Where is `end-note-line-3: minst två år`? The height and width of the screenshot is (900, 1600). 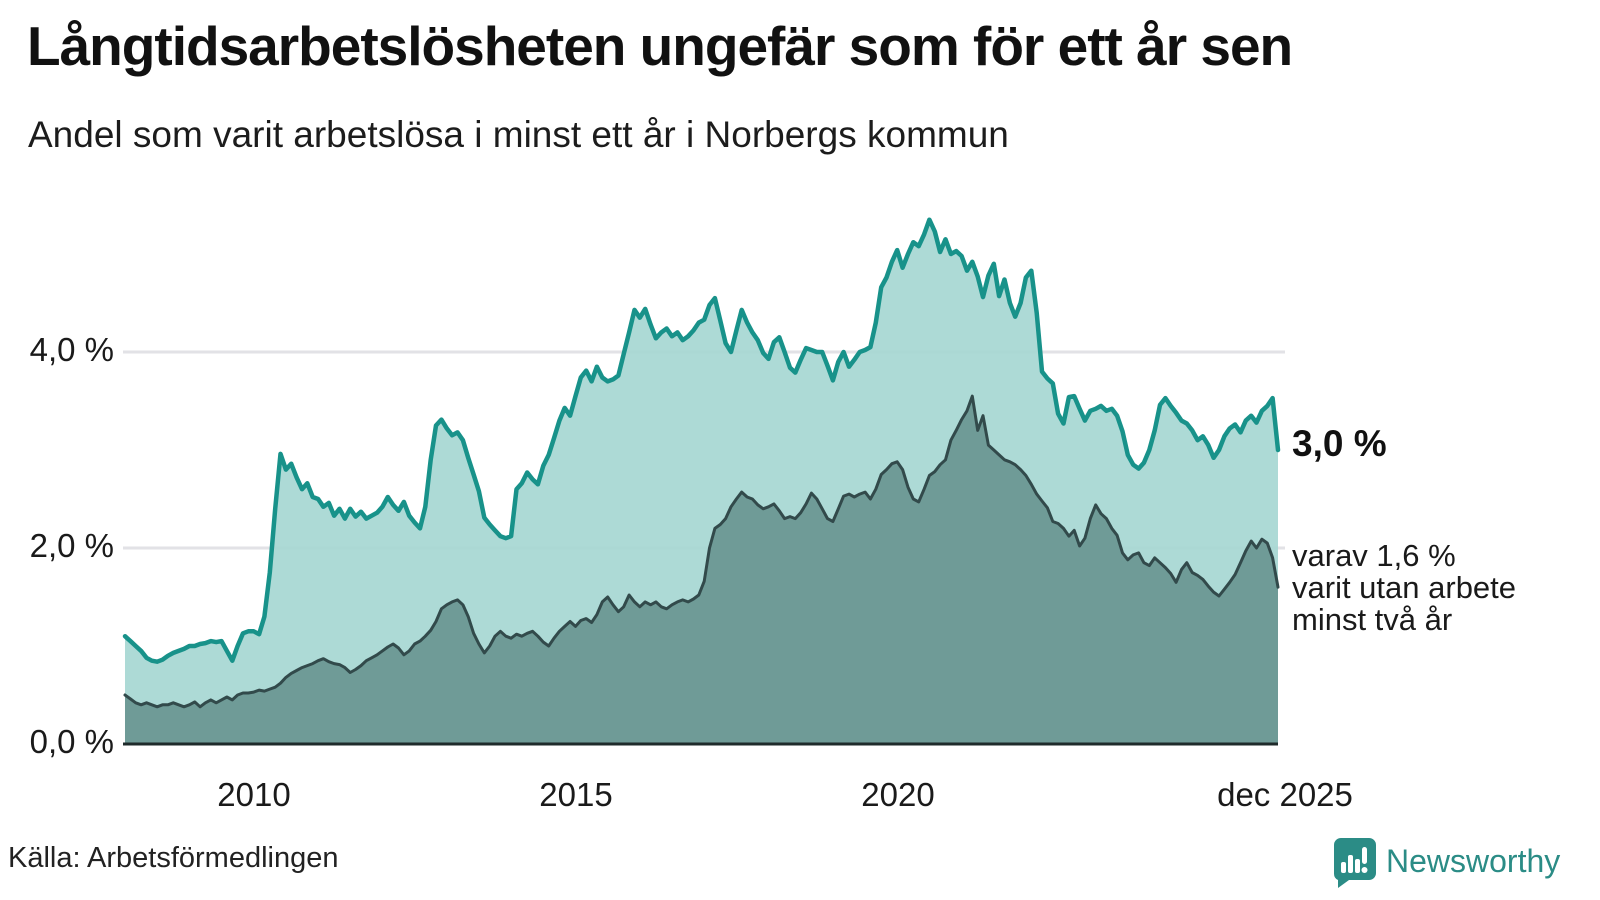
end-note-line-3: minst två år is located at coordinates (1372, 619).